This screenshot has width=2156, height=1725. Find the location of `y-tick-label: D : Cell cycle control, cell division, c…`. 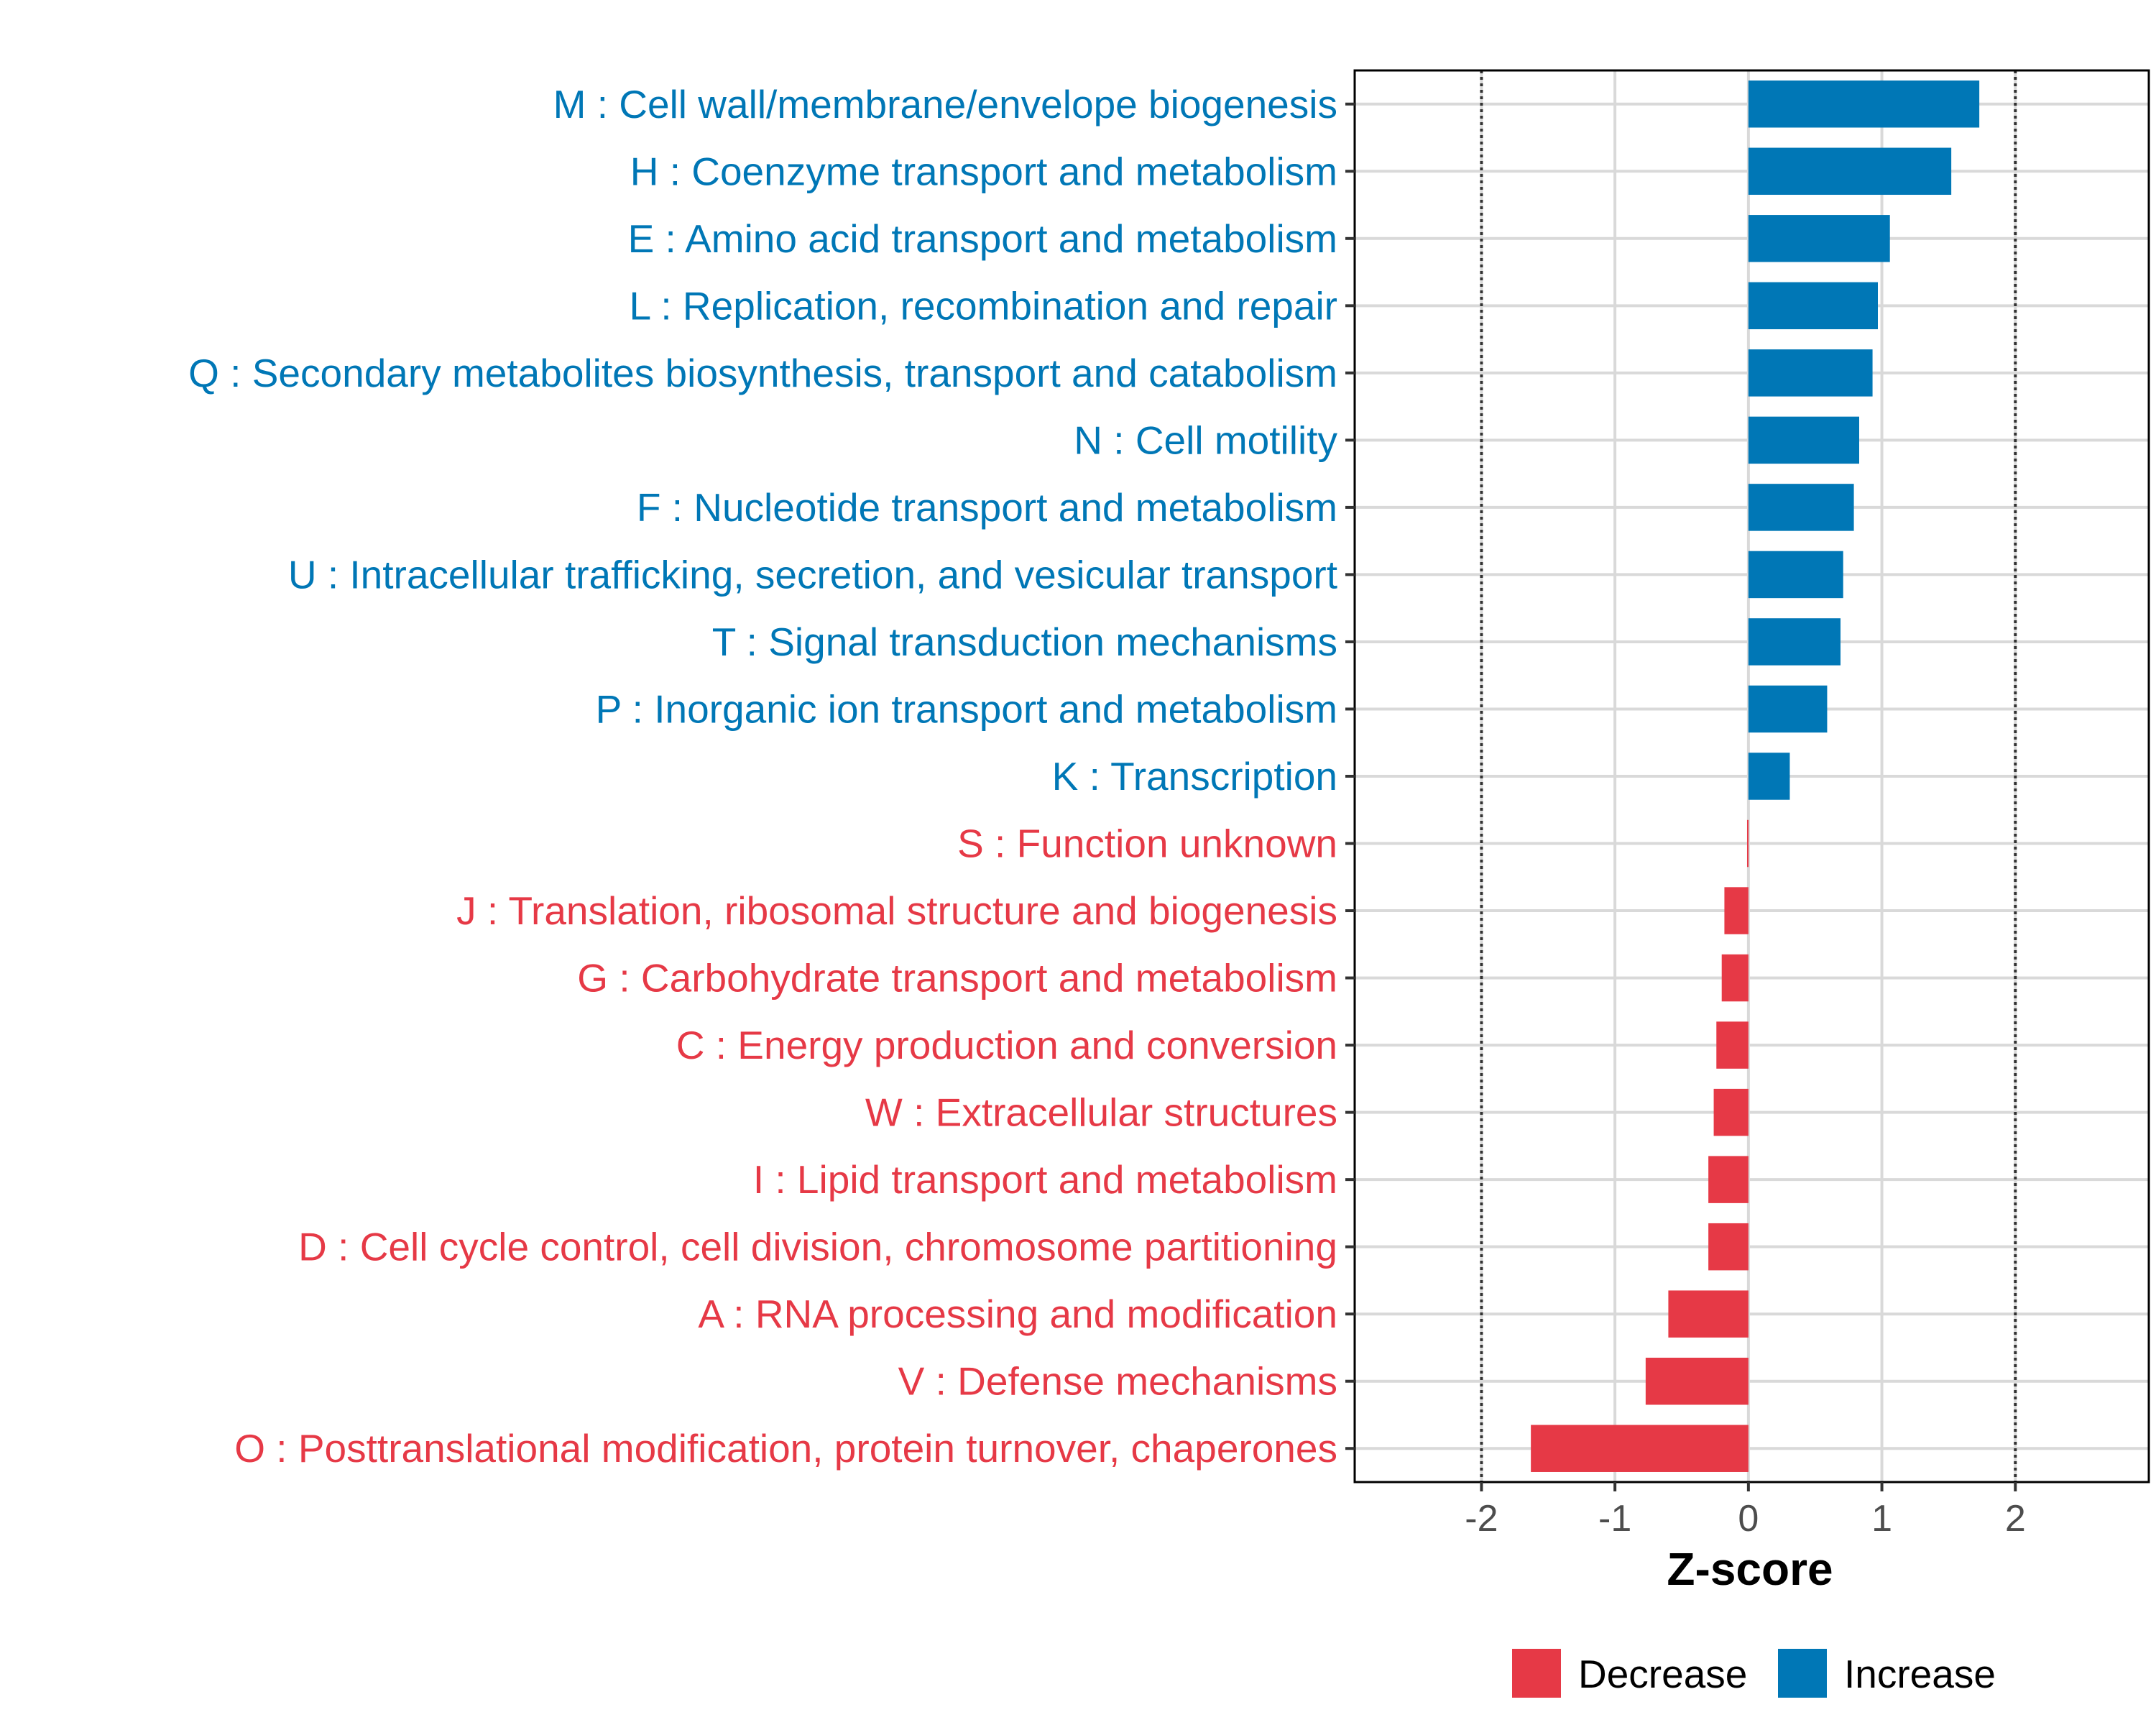

y-tick-label: D : Cell cycle control, cell division, c… is located at coordinates (818, 1247).